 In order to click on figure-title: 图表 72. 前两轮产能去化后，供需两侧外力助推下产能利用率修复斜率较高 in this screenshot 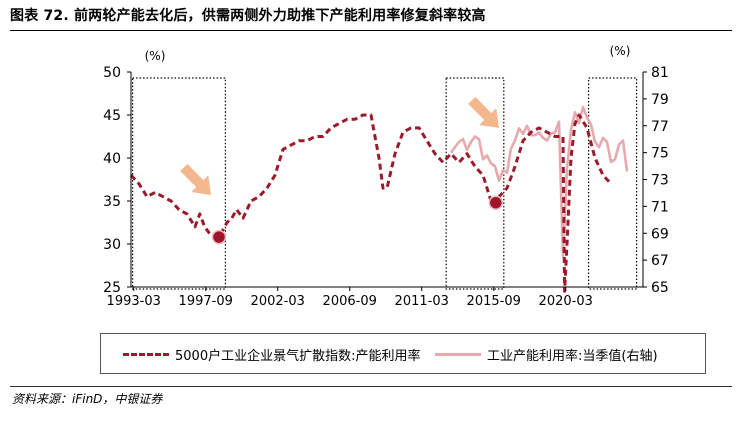, I will do `click(248, 16)`.